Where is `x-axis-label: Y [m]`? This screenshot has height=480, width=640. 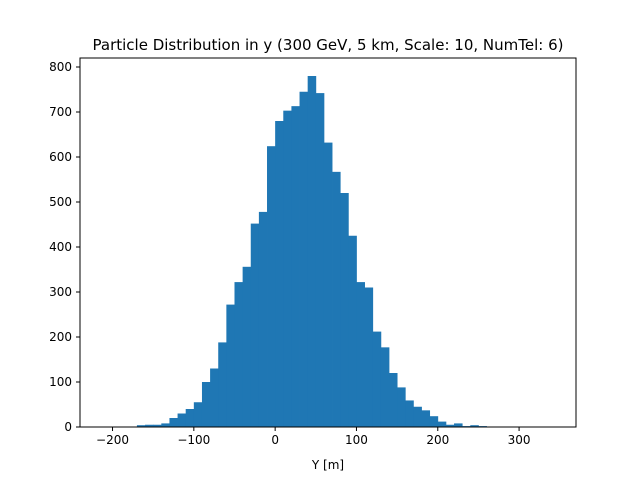
x-axis-label: Y [m] is located at coordinates (327, 465).